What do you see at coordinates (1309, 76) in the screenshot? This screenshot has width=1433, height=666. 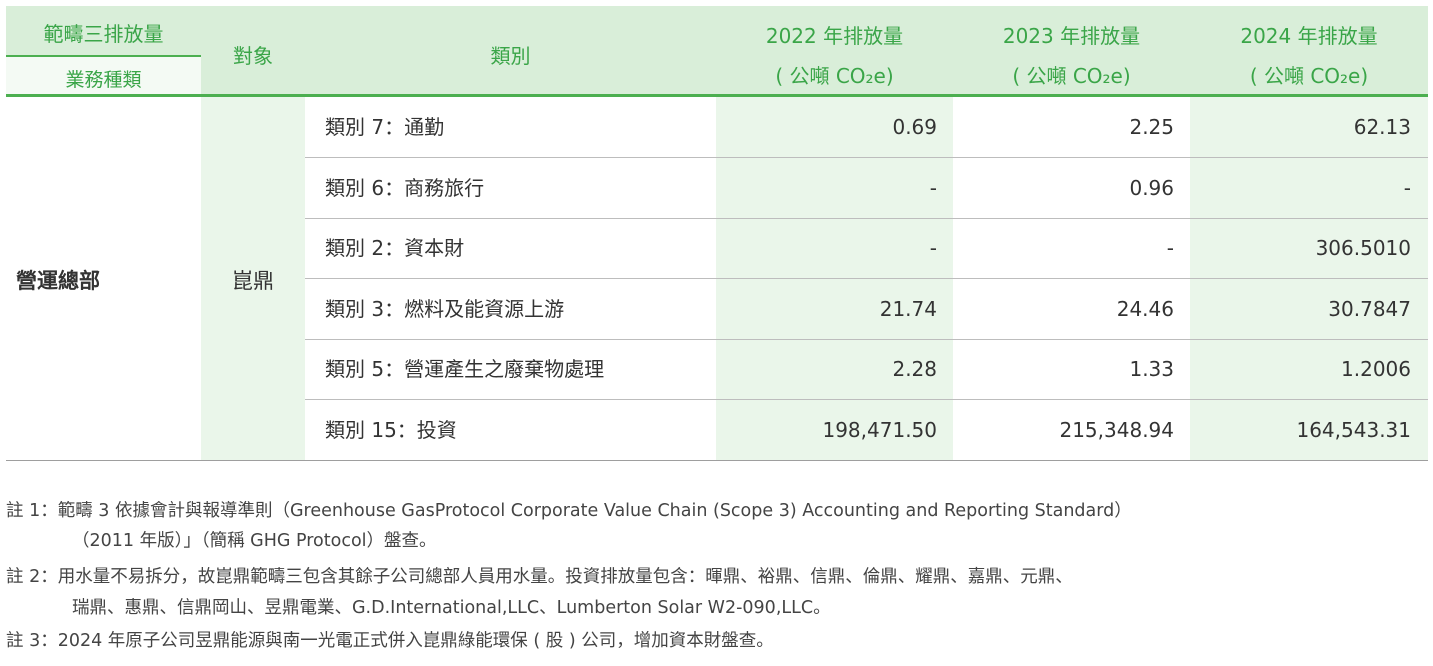 I see `unit-2024-header: ( 公噸 CO₂e)` at bounding box center [1309, 76].